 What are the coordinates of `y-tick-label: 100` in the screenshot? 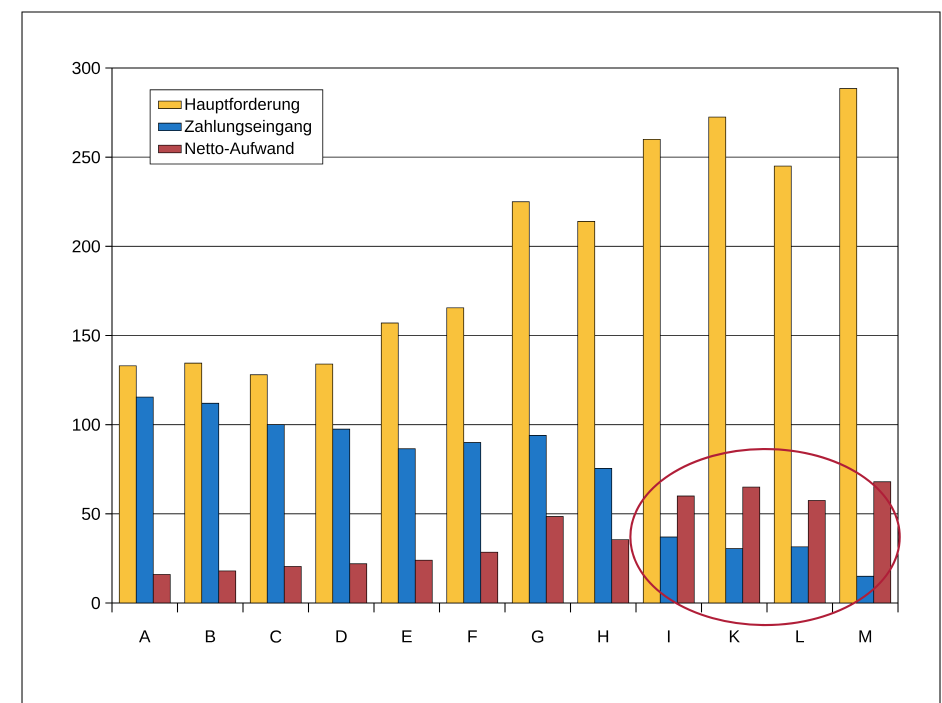 It's located at (86, 424).